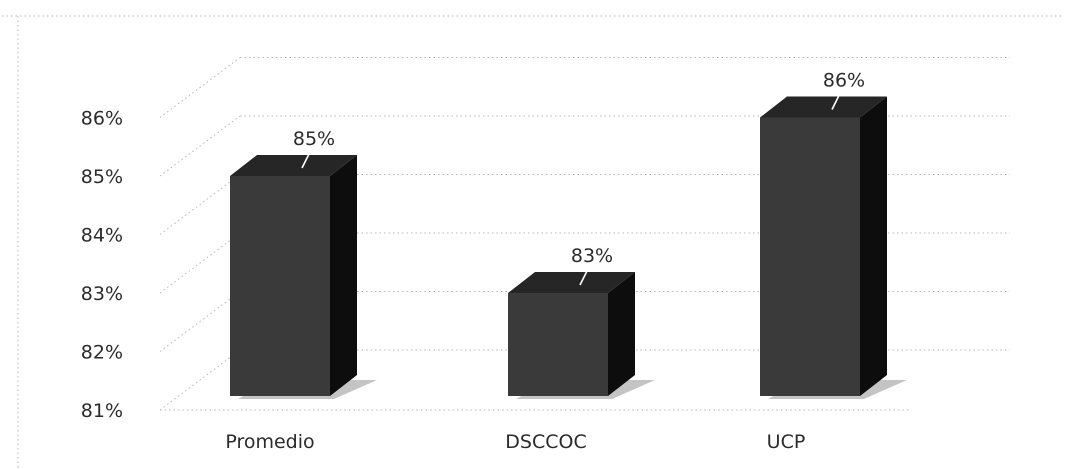  What do you see at coordinates (592, 256) in the screenshot?
I see `data-label: 83%` at bounding box center [592, 256].